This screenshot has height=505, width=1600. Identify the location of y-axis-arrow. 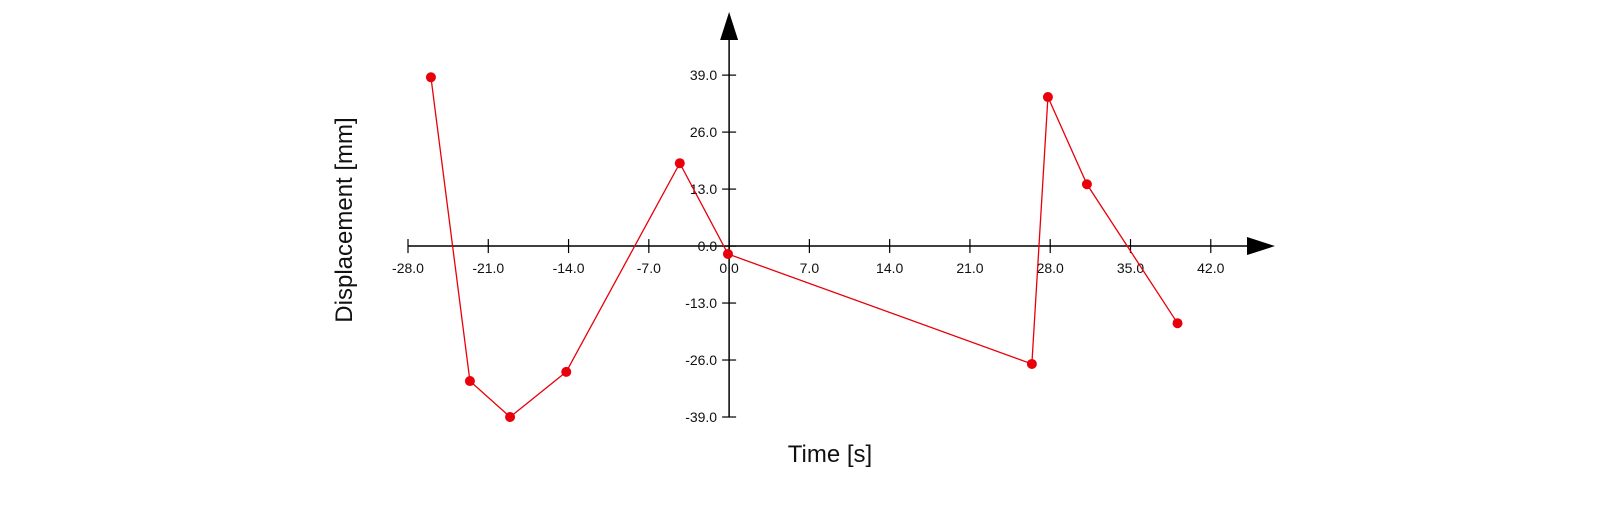
(729, 26).